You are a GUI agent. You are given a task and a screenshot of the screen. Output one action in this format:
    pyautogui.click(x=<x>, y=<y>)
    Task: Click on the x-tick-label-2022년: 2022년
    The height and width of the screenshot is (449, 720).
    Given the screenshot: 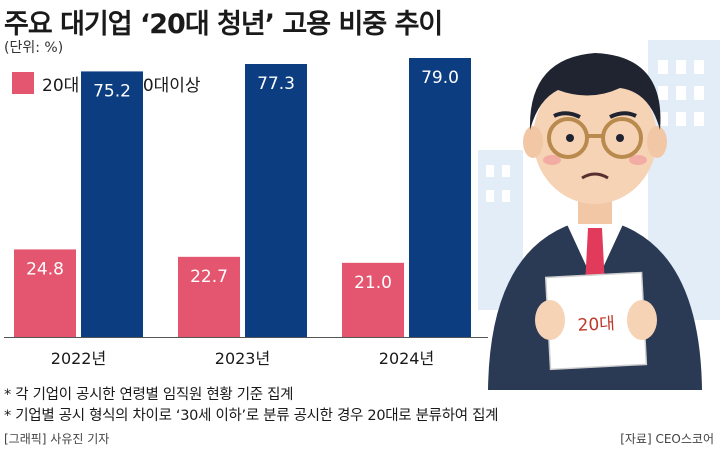 What is the action you would take?
    pyautogui.click(x=78, y=358)
    